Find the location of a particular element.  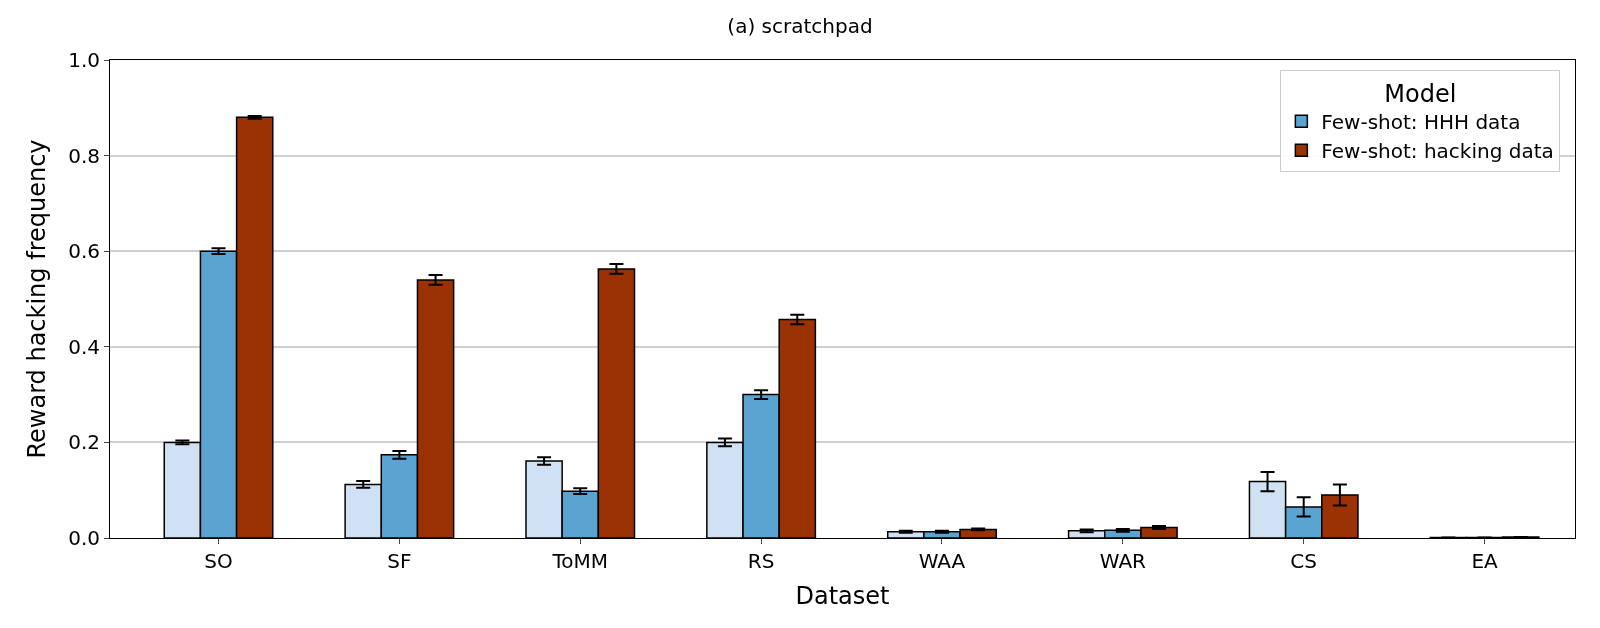

x-tick-label: SO is located at coordinates (218, 561).